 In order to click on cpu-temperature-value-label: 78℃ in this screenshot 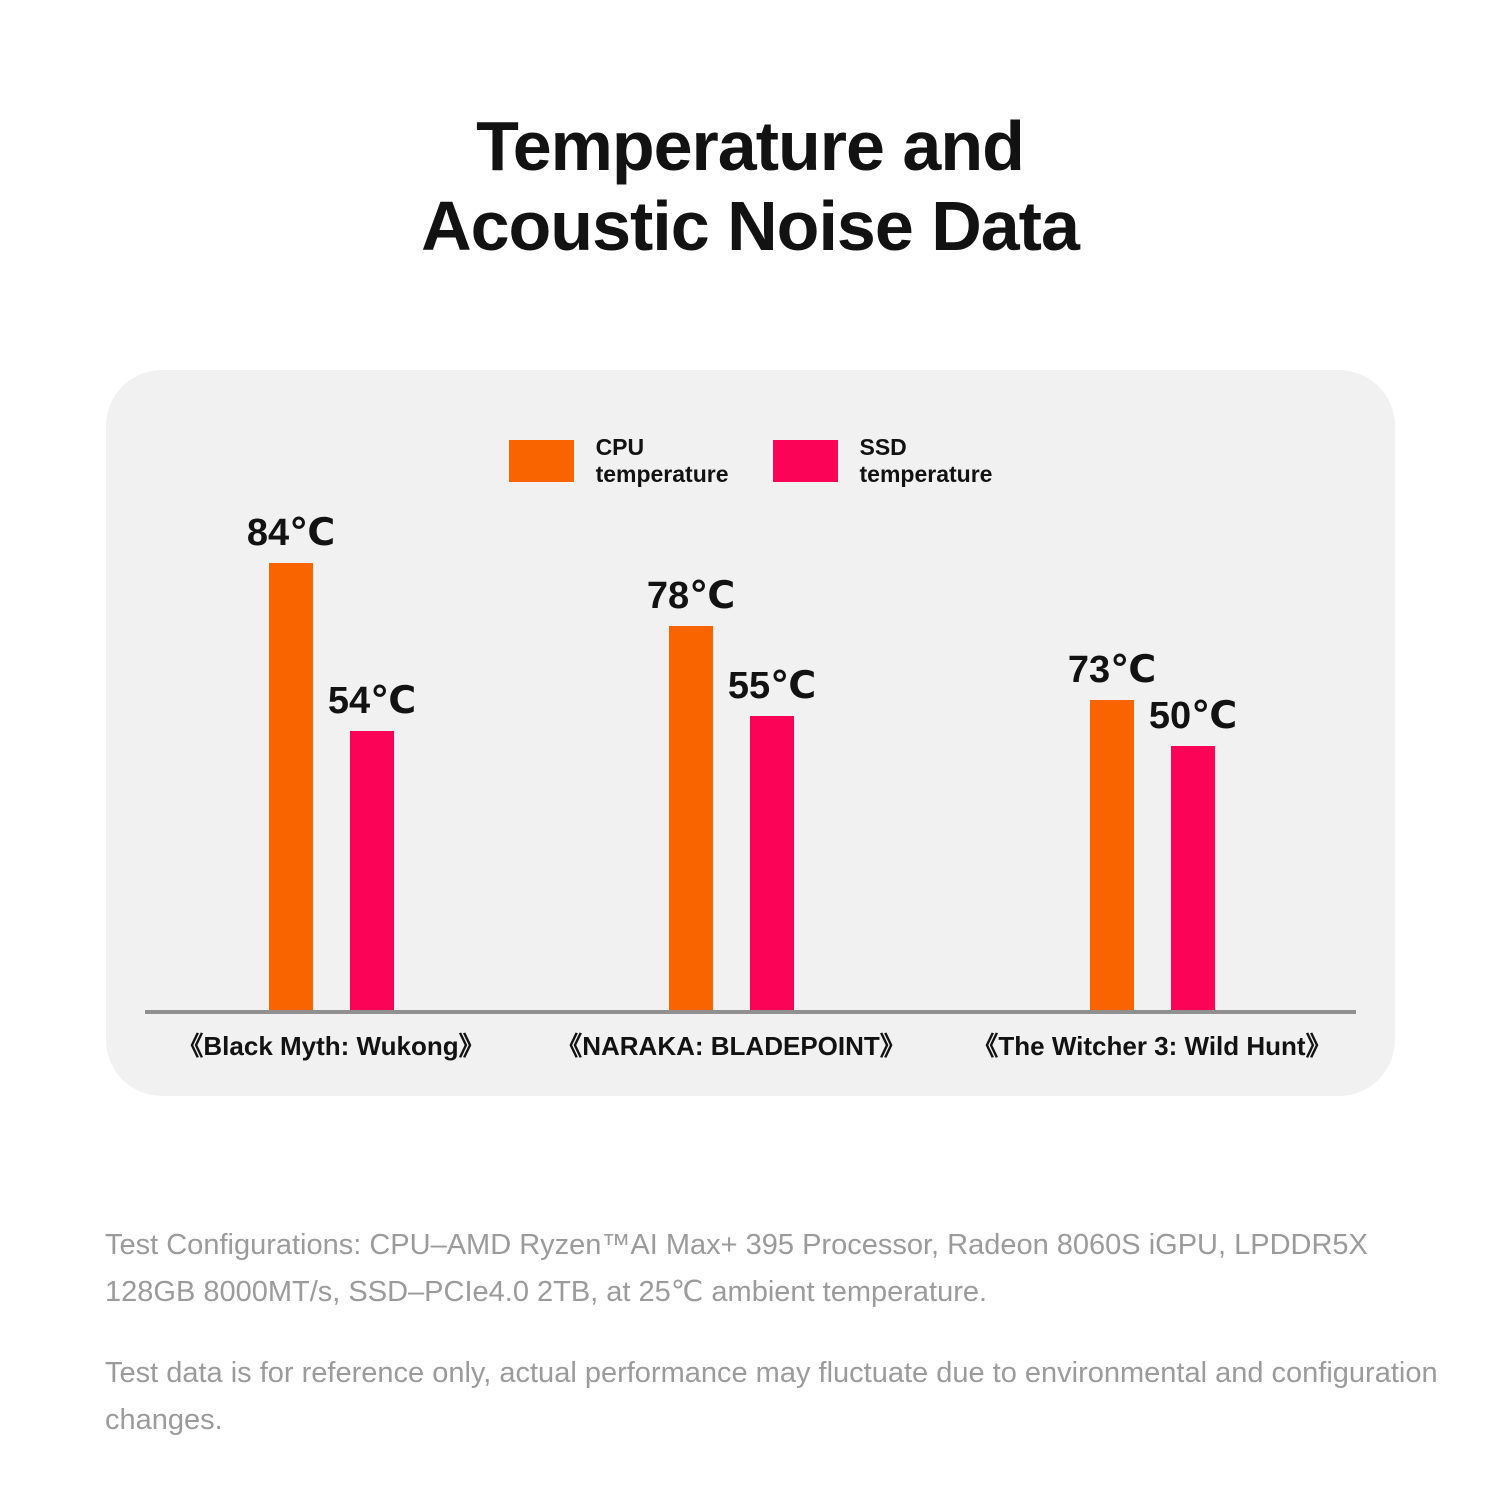, I will do `click(691, 596)`.